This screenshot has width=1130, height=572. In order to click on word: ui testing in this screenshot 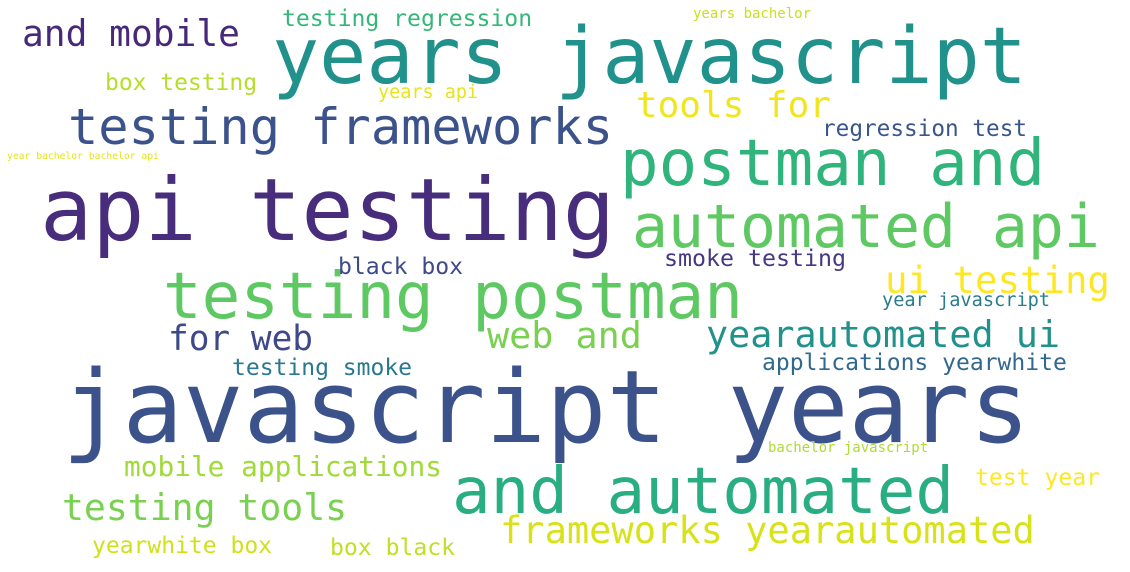, I will do `click(997, 280)`.